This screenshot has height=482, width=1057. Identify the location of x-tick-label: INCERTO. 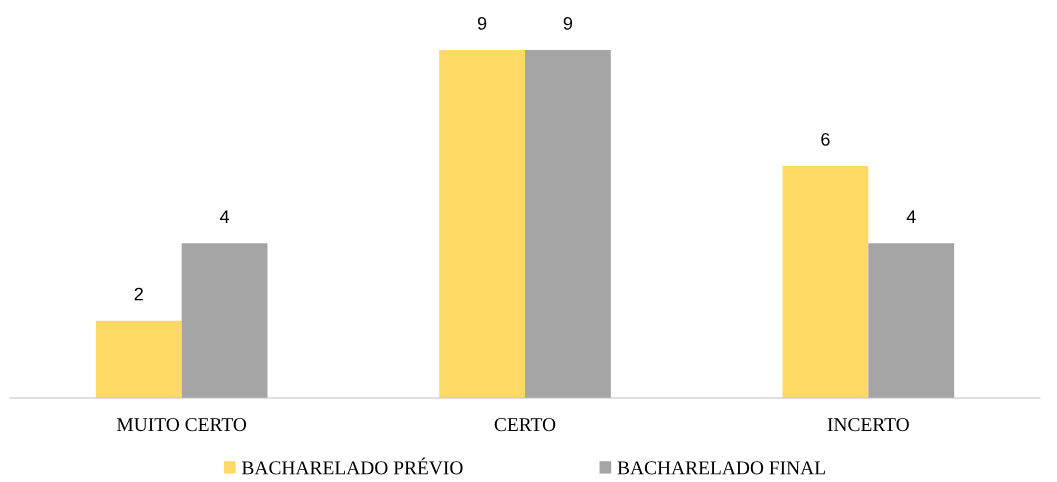
(868, 425).